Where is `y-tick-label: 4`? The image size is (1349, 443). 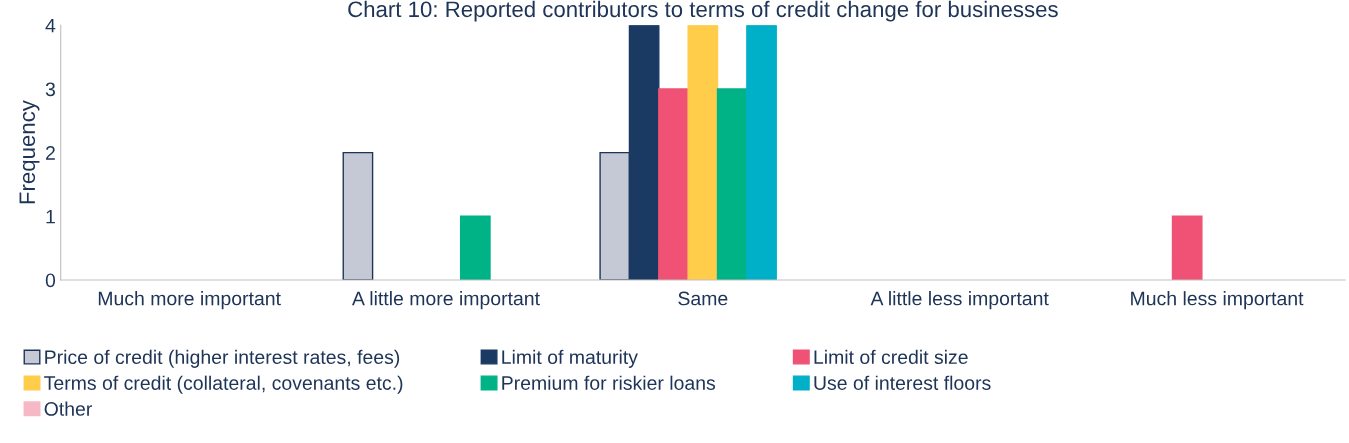
y-tick-label: 4 is located at coordinates (50, 25).